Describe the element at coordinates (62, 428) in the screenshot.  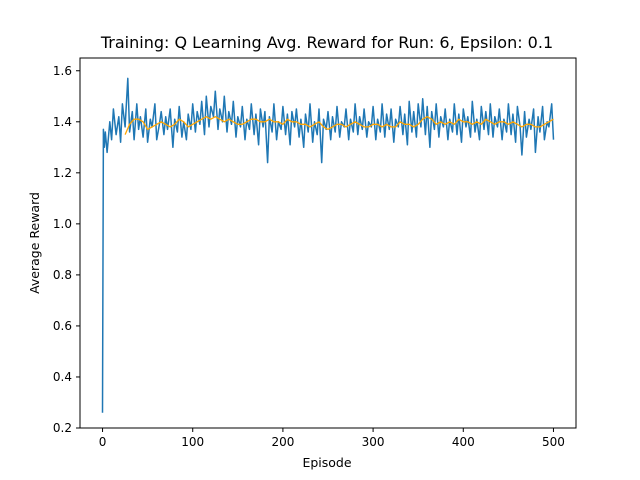
I see `y-tick-label: 0.2` at that location.